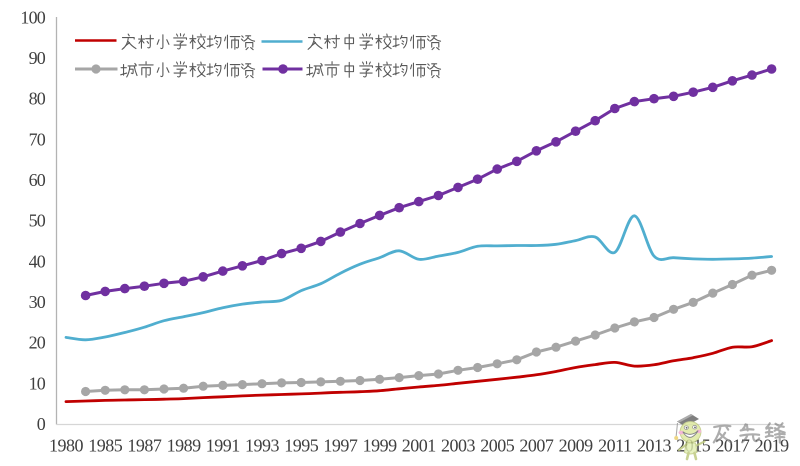 Image resolution: width=800 pixels, height=466 pixels. What do you see at coordinates (37, 58) in the screenshot?
I see `svg-text: 90` at bounding box center [37, 58].